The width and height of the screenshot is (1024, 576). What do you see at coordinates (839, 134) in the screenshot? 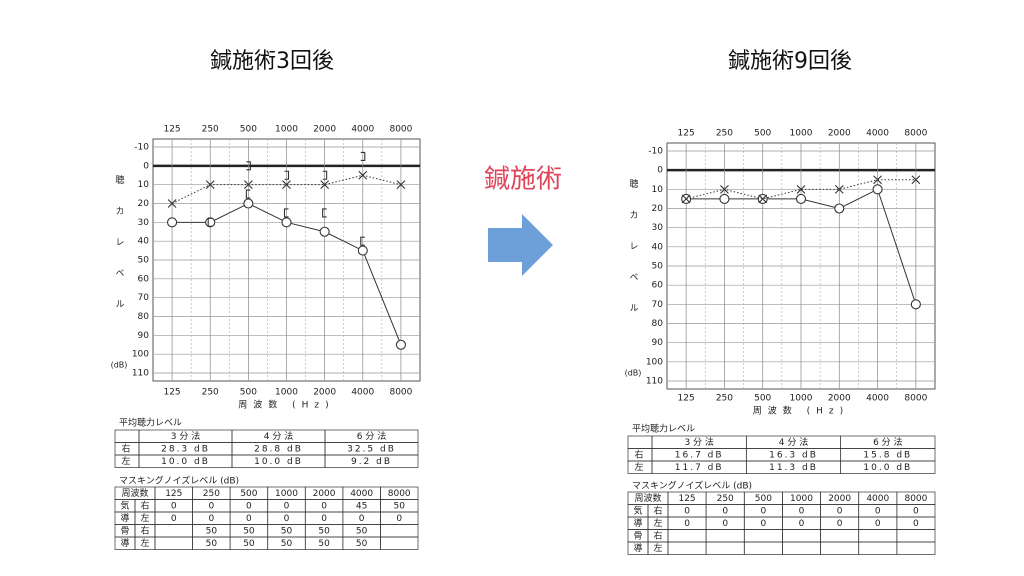
I see `x-tick-label: 2000` at bounding box center [839, 134].